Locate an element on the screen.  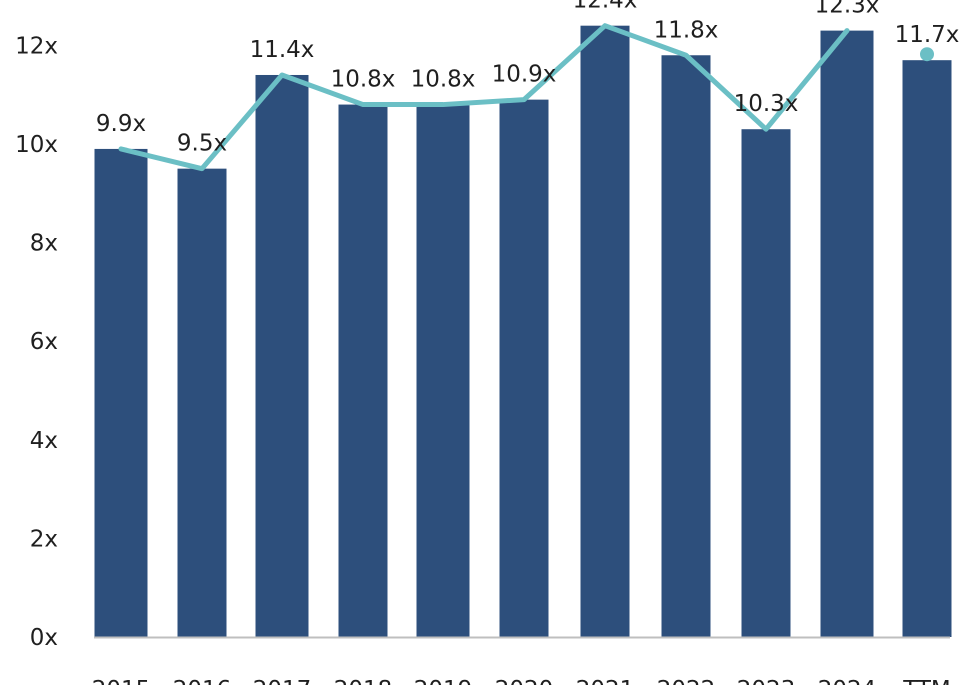
bar-2021 is located at coordinates (605, 331).